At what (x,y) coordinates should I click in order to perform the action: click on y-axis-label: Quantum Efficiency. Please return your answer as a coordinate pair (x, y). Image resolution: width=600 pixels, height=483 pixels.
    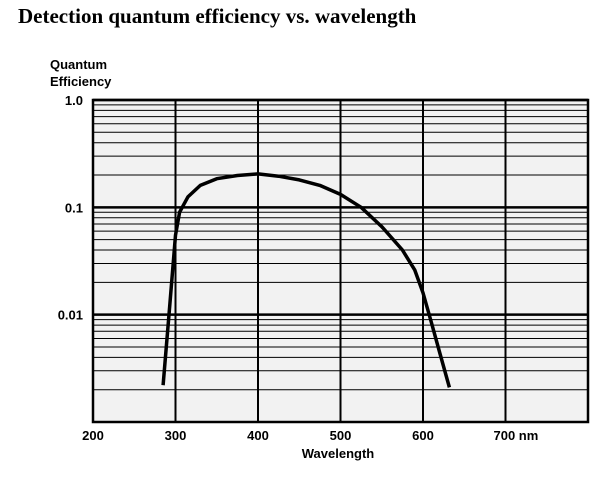
    Looking at the image, I should click on (80, 73).